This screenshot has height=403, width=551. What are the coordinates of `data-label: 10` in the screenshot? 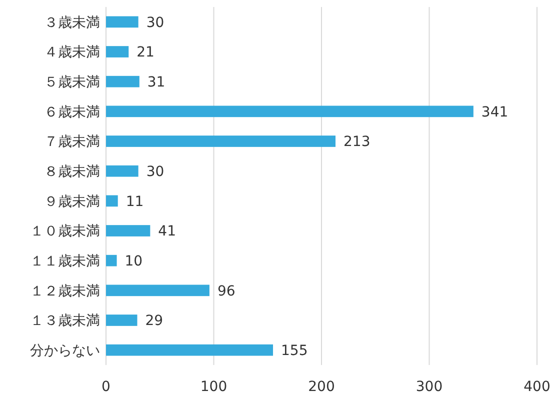 It's located at (133, 261).